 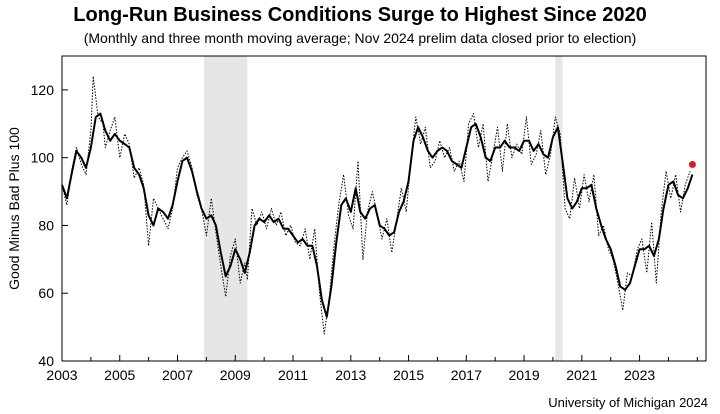 What do you see at coordinates (61, 375) in the screenshot?
I see `x-tick-label-2003: 2003` at bounding box center [61, 375].